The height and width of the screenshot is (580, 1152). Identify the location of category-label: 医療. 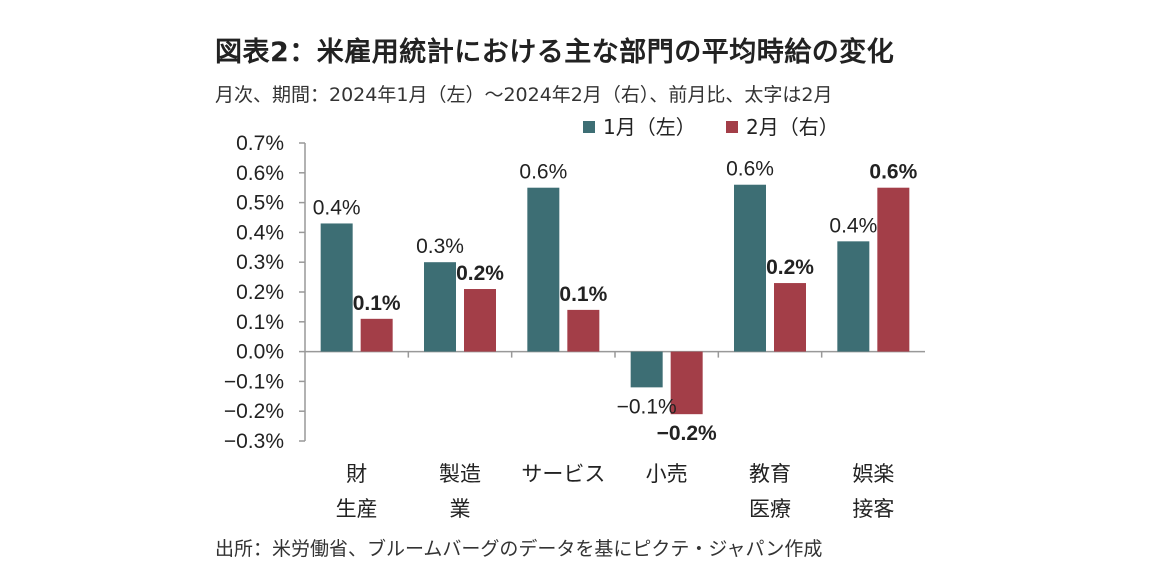
(770, 509).